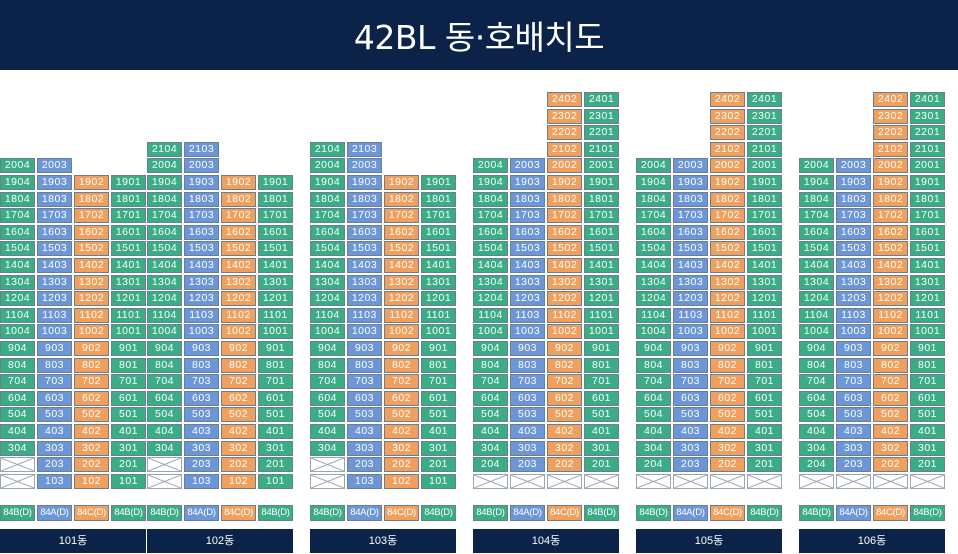 This screenshot has height=554, width=958. What do you see at coordinates (128, 448) in the screenshot?
I see `unit-cell: 301` at bounding box center [128, 448].